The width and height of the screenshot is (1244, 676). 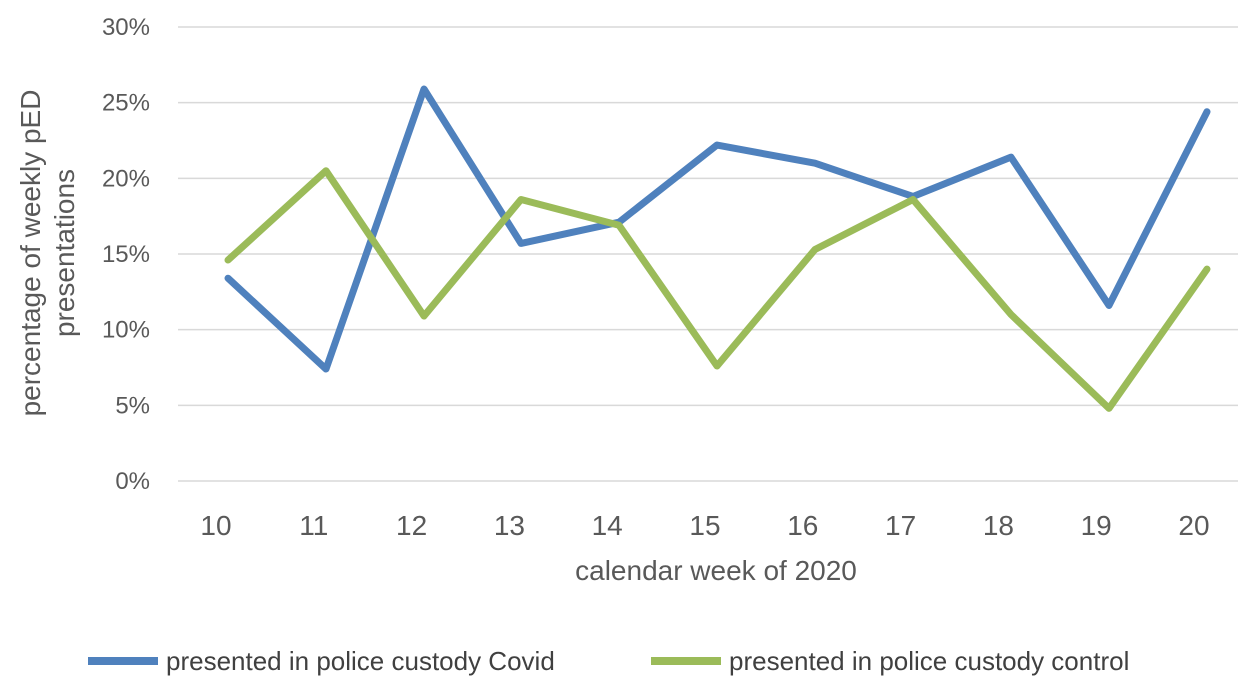 What do you see at coordinates (126, 178) in the screenshot?
I see `y-tick-label-4: 20%` at bounding box center [126, 178].